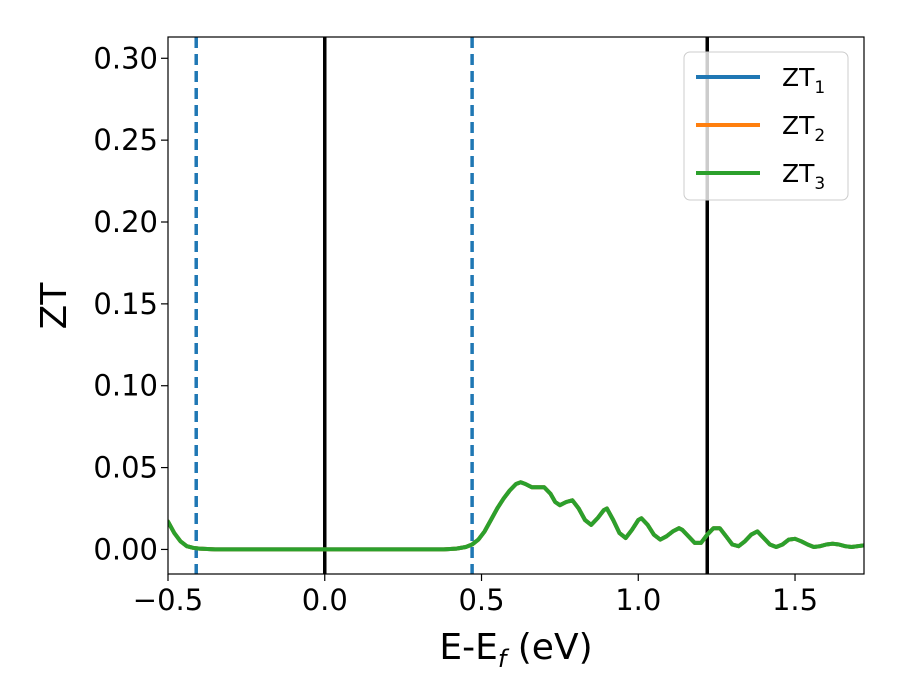  I want to click on x-tick-label: 1.5, so click(795, 600).